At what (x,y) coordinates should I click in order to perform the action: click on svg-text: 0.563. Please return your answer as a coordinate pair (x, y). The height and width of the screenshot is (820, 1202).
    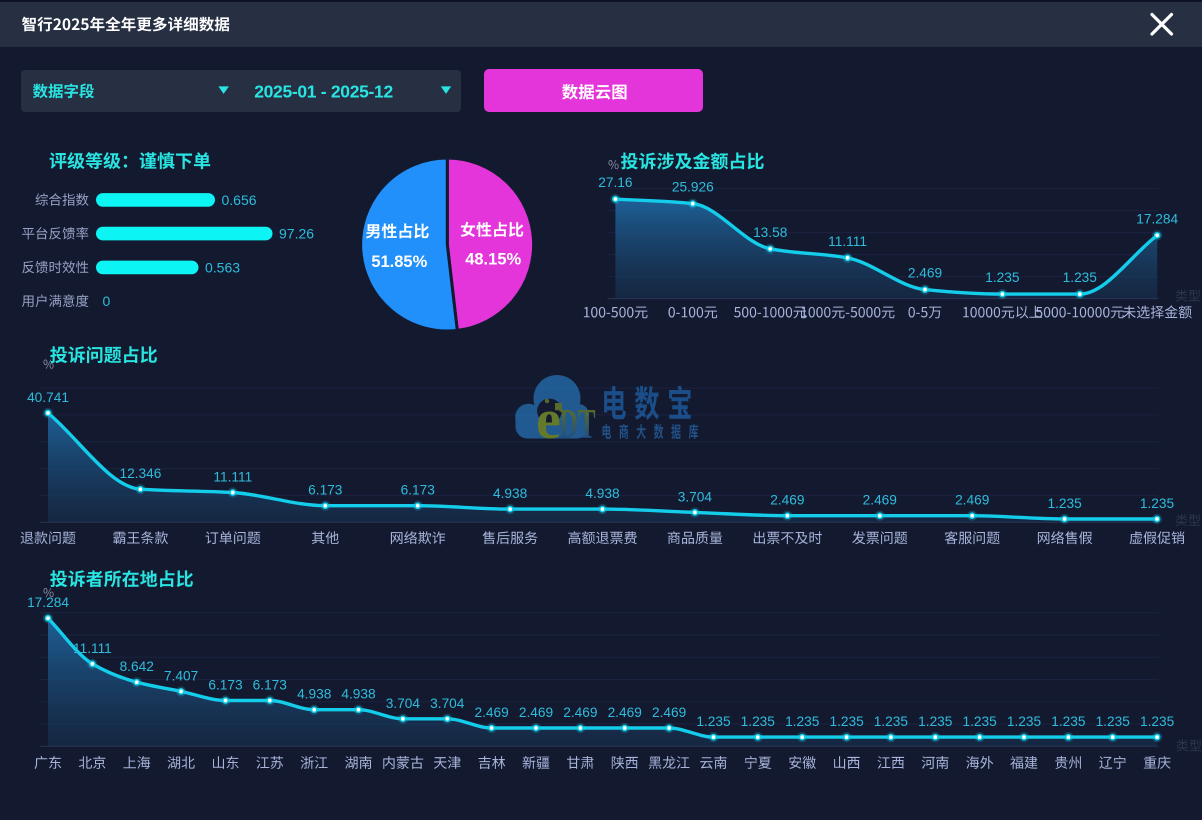
    Looking at the image, I should click on (222, 267).